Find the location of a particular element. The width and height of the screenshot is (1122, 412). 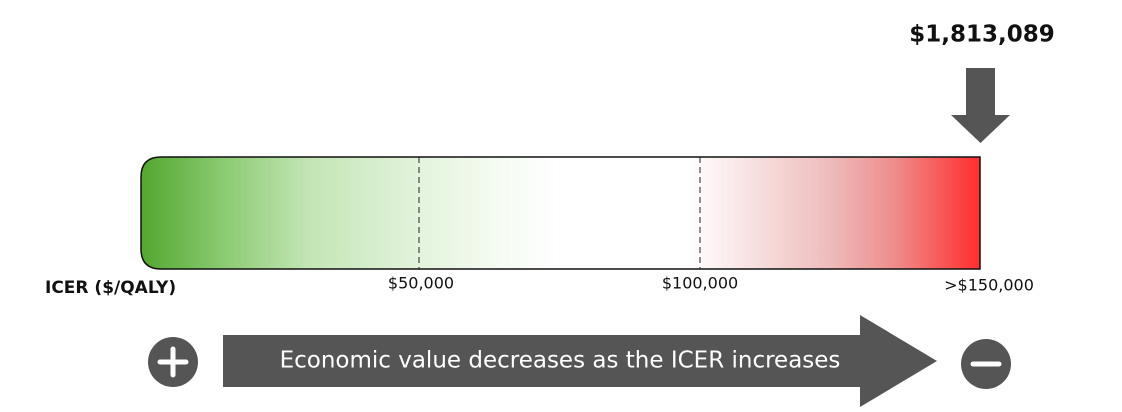

marker-value: $1,813,089 is located at coordinates (982, 35).